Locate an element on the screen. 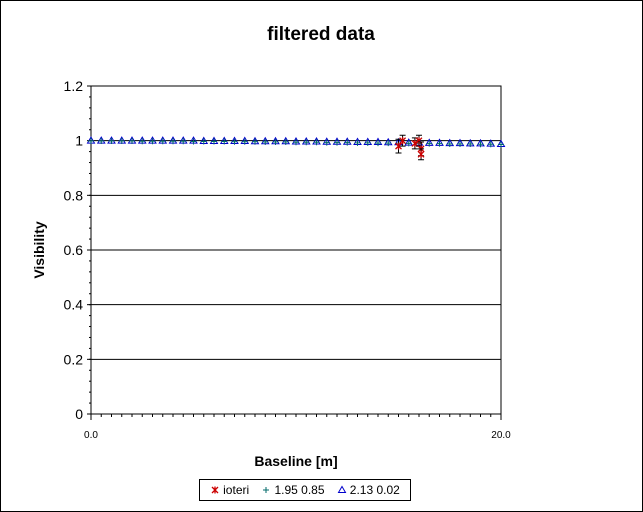 The image size is (643, 512). chart-title: filtered data is located at coordinates (321, 34).